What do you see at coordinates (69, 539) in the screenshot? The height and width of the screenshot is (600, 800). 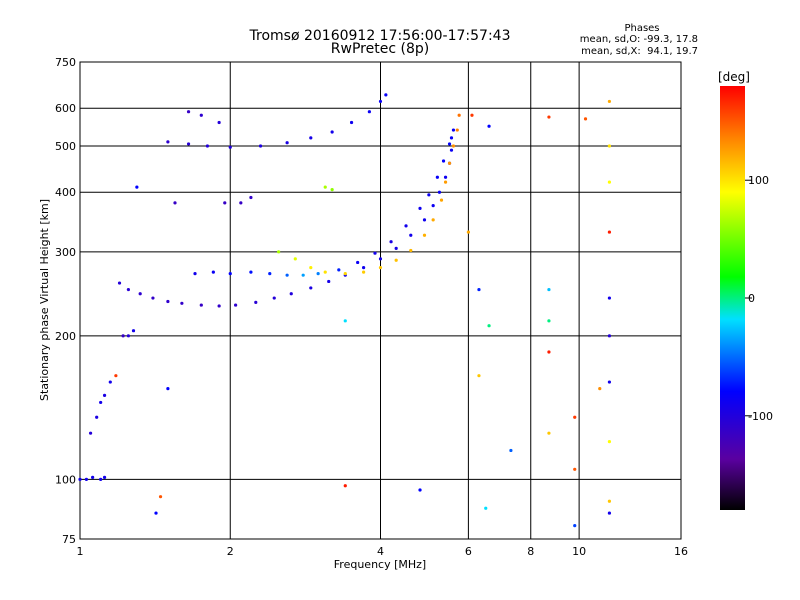 I see `y-tick-label: 75` at bounding box center [69, 539].